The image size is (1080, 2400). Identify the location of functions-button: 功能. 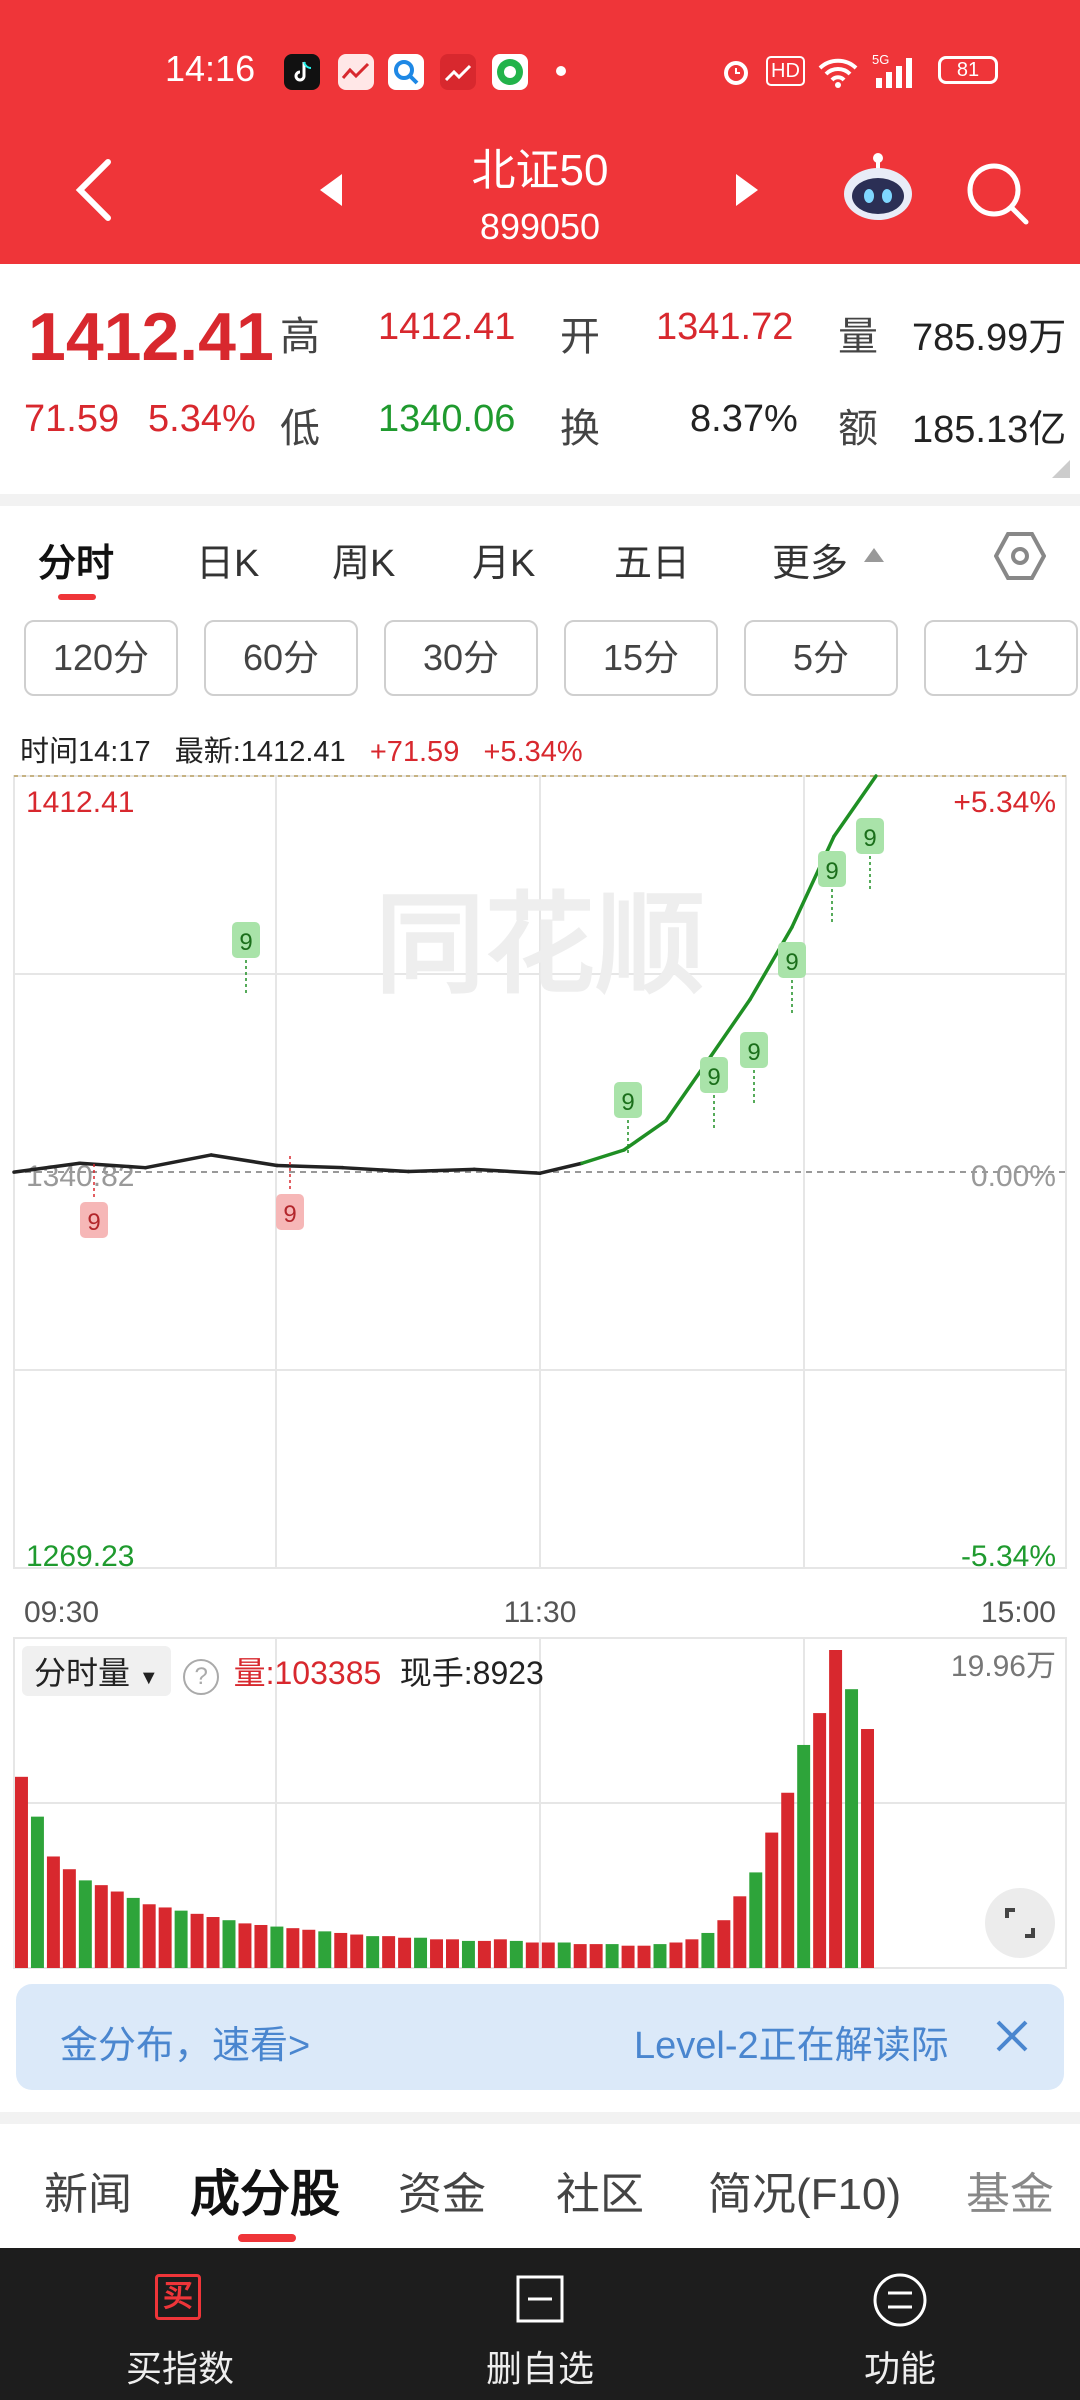
(900, 2324).